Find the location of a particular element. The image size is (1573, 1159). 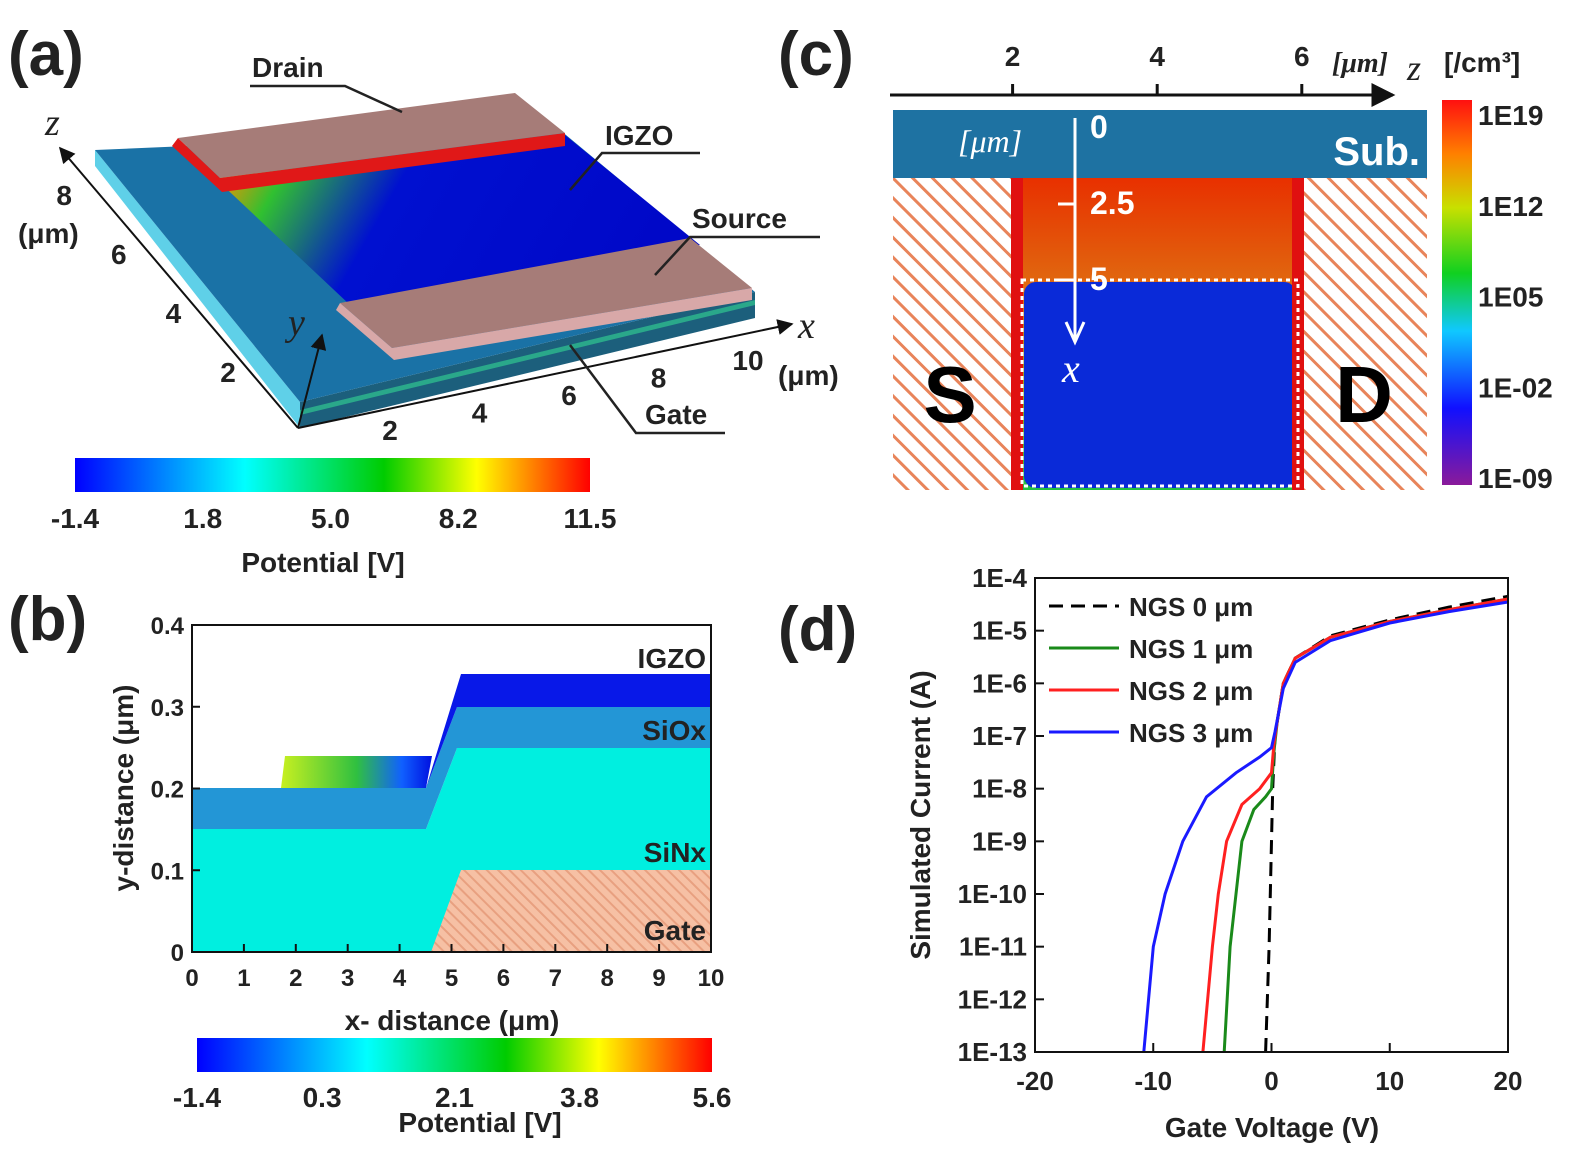

layer-label: IGZO is located at coordinates (672, 658).